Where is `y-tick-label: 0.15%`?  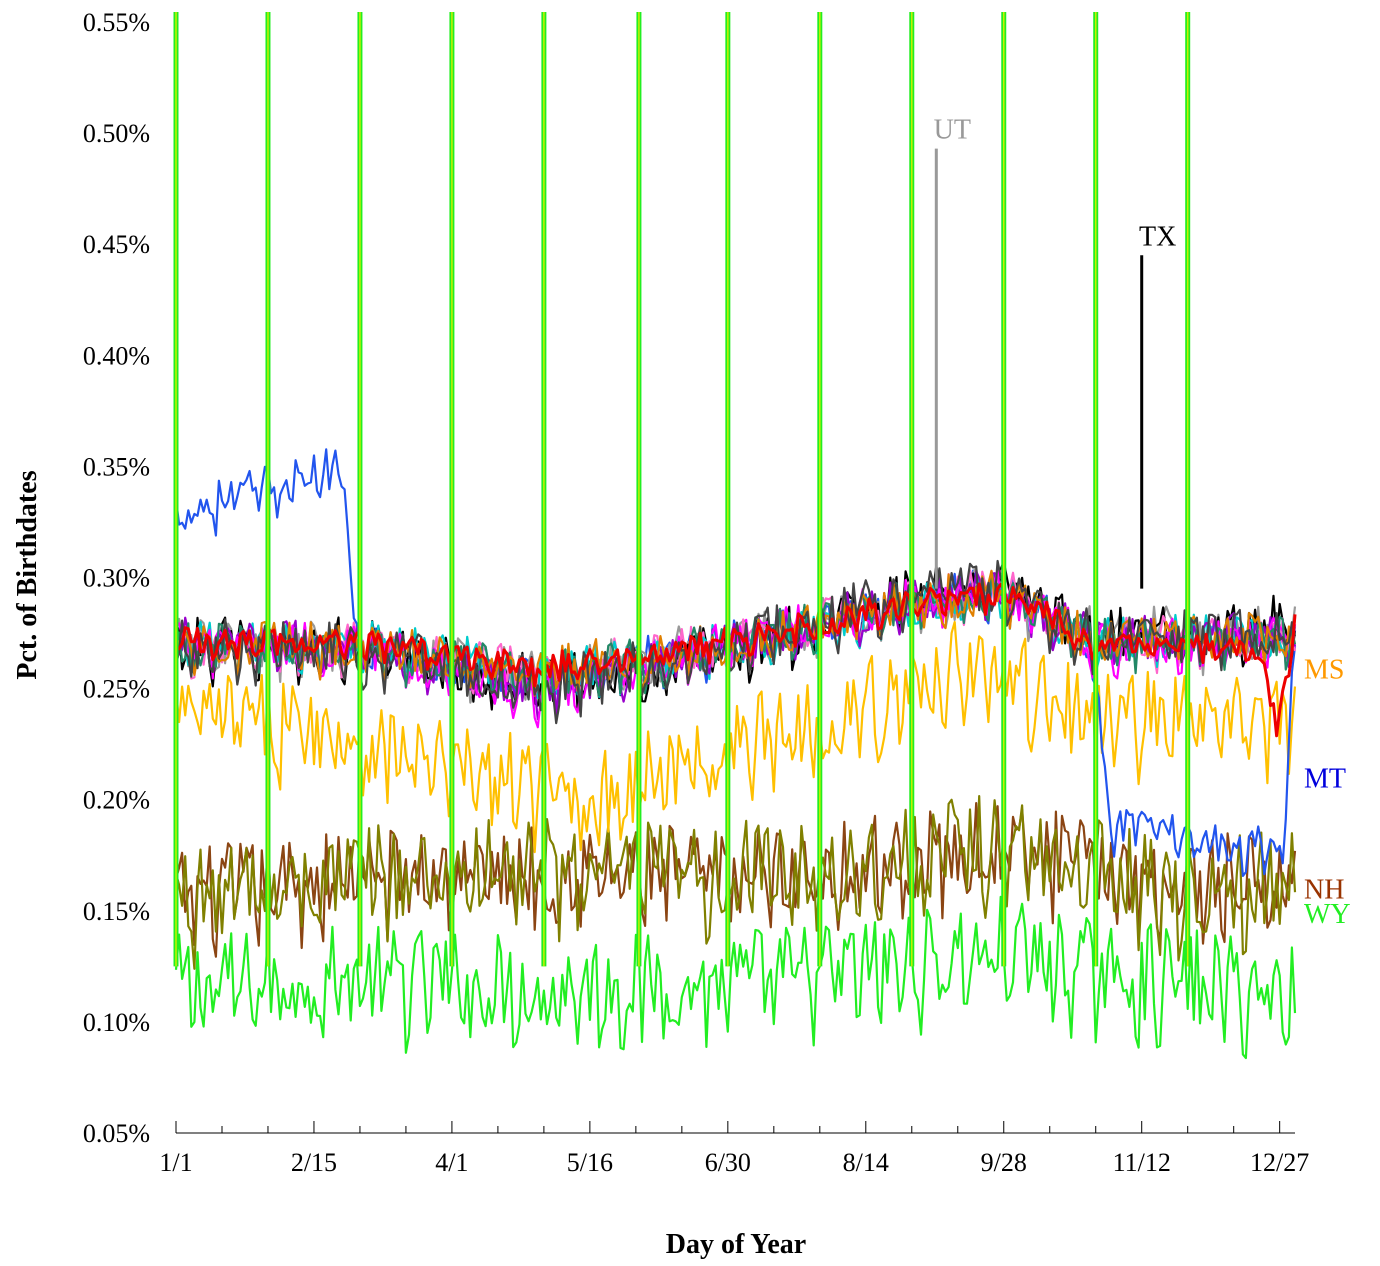 y-tick-label: 0.15% is located at coordinates (116, 911).